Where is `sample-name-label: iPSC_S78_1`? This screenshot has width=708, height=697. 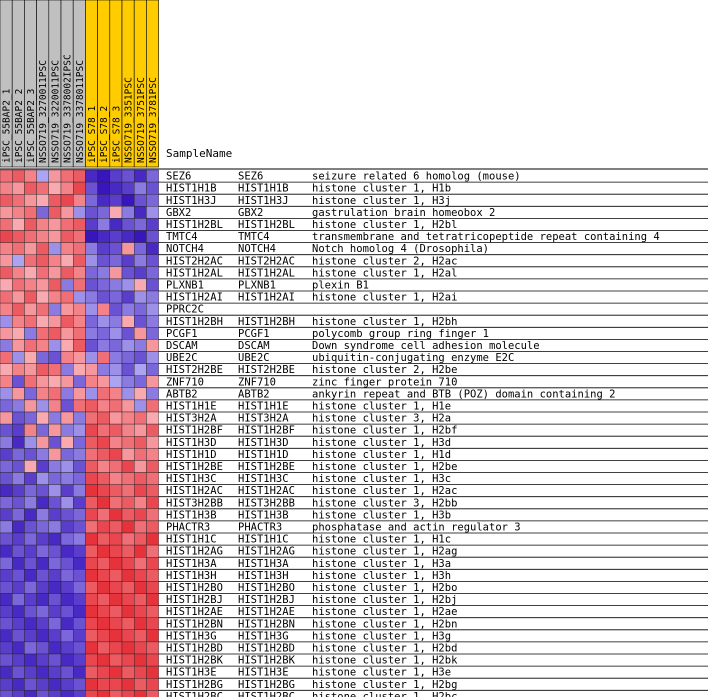 sample-name-label: iPSC_S78_1 is located at coordinates (92, 134).